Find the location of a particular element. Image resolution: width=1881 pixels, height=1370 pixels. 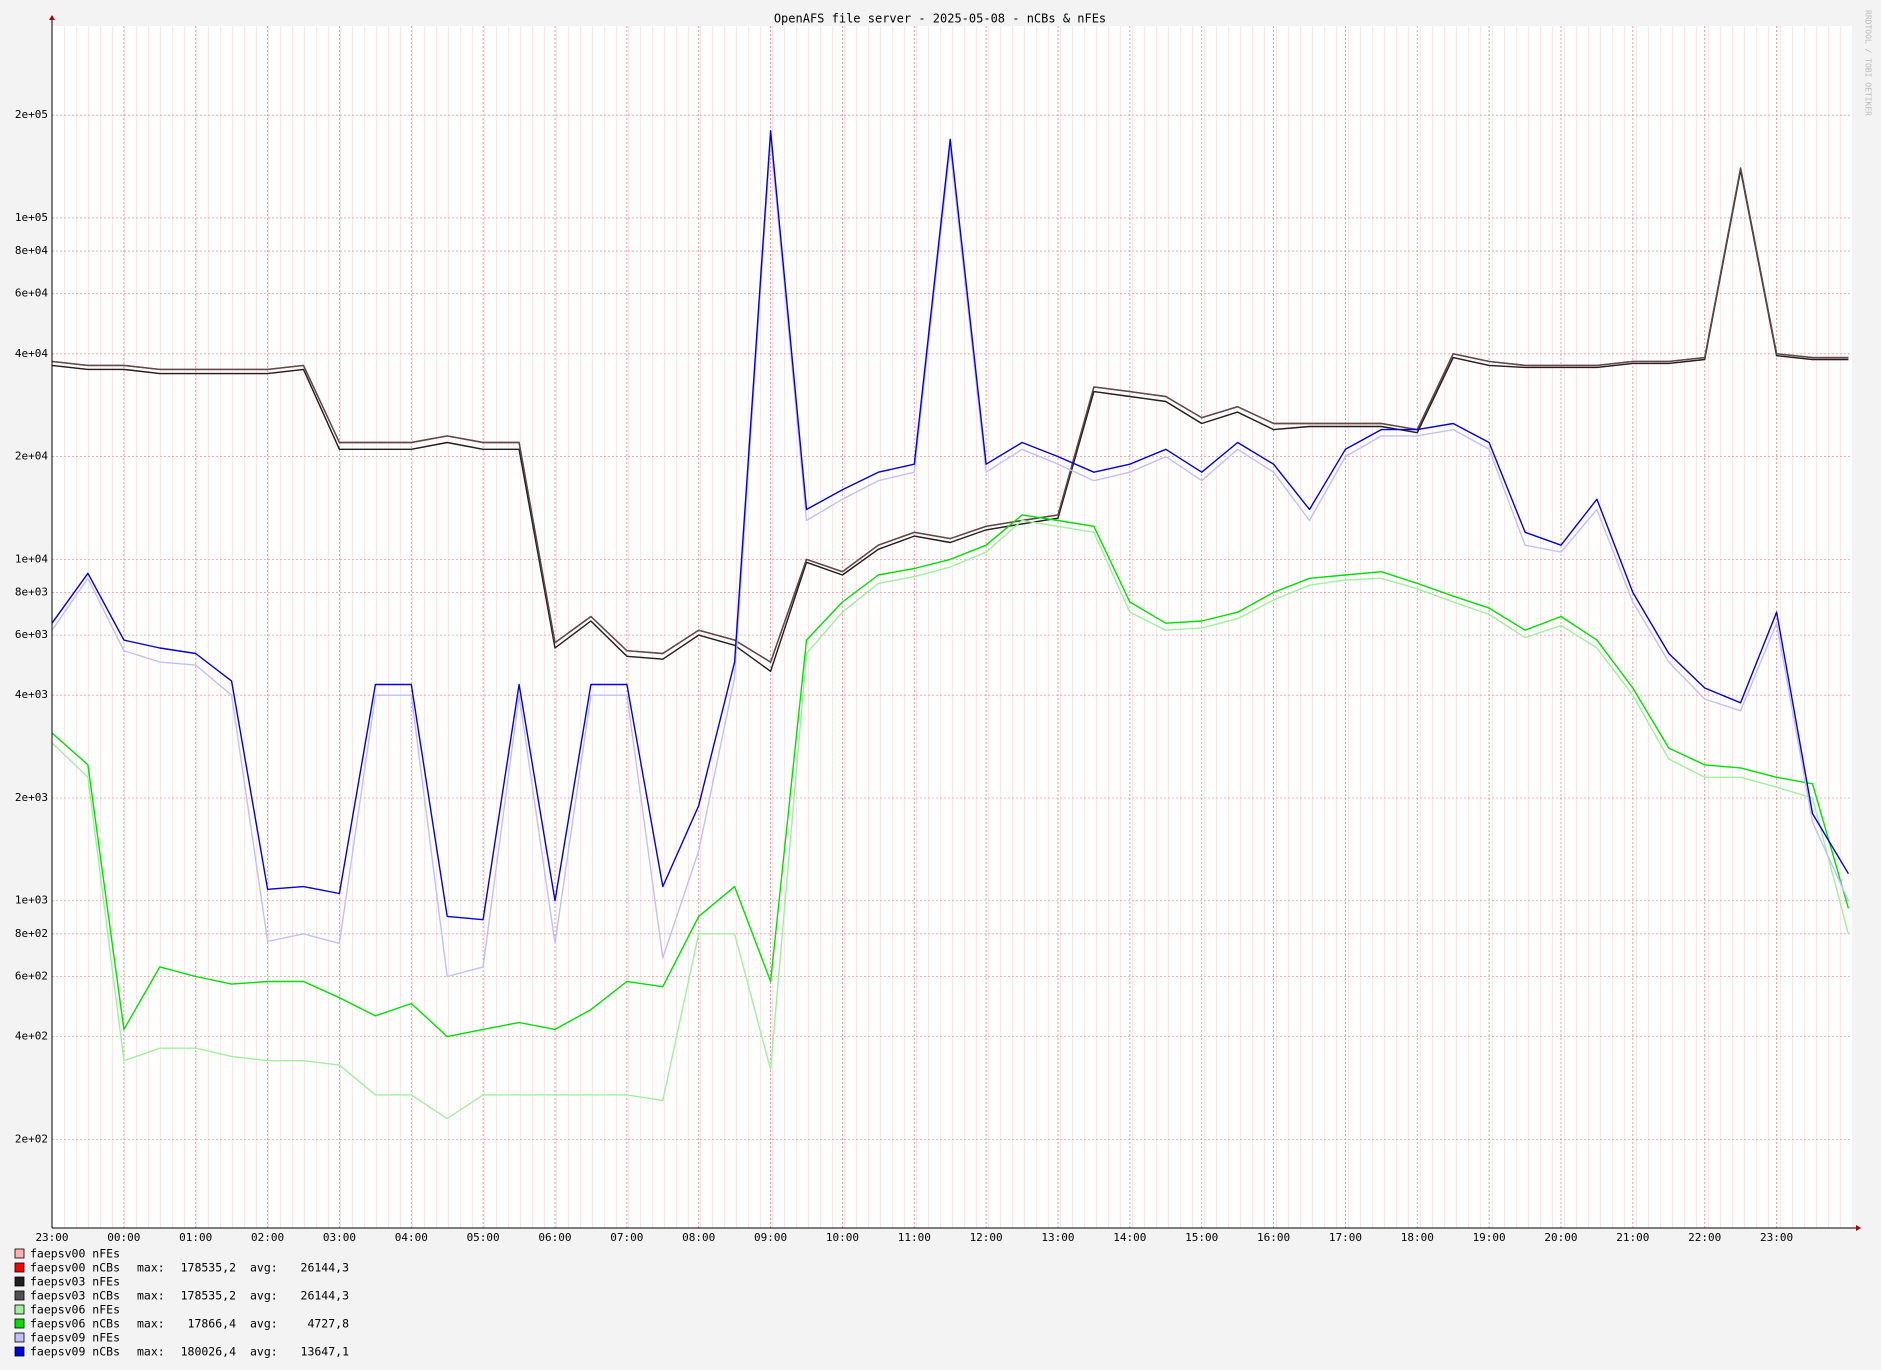

x-tick-label: 17:00 is located at coordinates (1345, 1237).